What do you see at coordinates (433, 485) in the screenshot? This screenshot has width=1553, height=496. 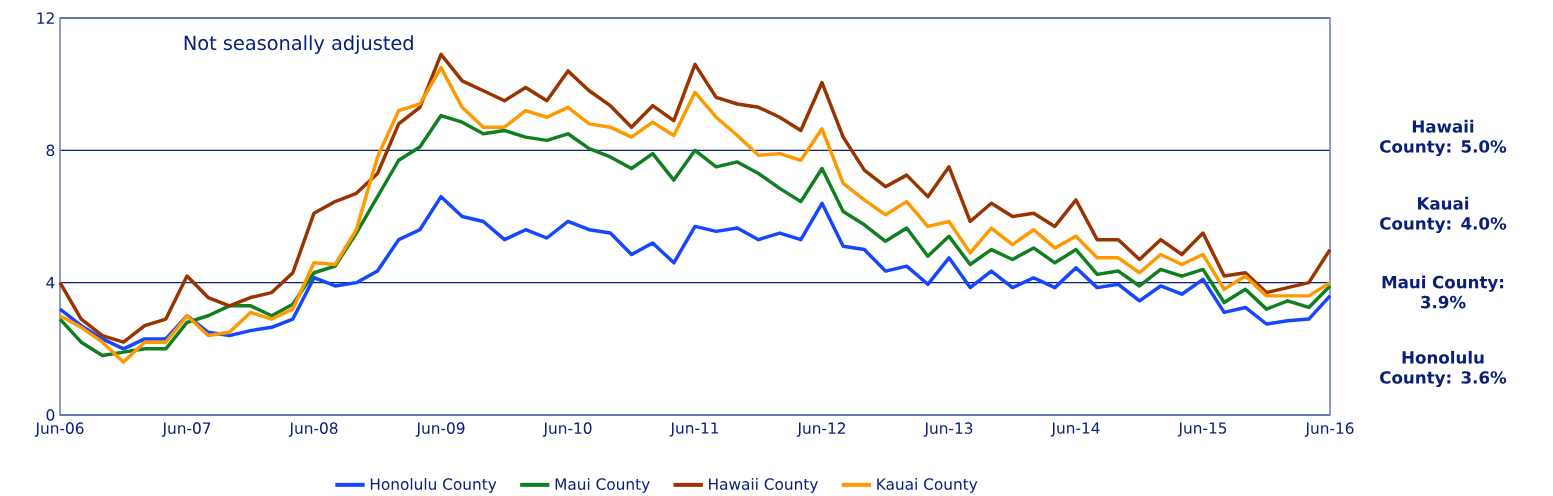 I see `legend-label: Honolulu County` at bounding box center [433, 485].